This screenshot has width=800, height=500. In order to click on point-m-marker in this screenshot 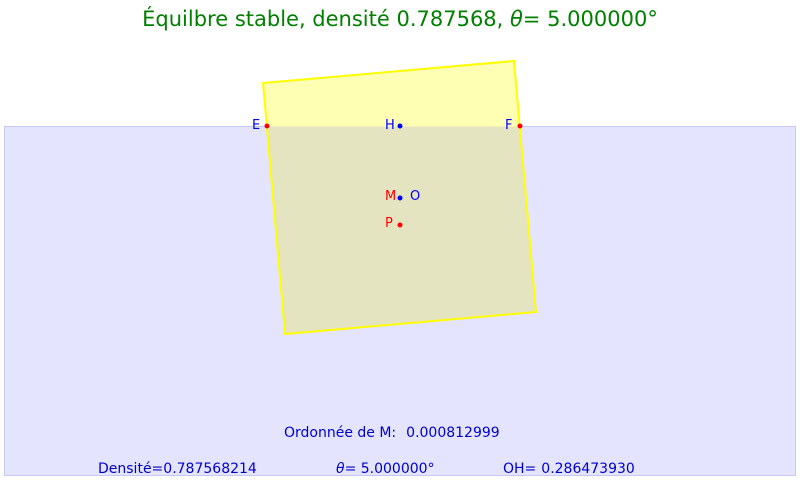, I will do `click(400, 198)`.